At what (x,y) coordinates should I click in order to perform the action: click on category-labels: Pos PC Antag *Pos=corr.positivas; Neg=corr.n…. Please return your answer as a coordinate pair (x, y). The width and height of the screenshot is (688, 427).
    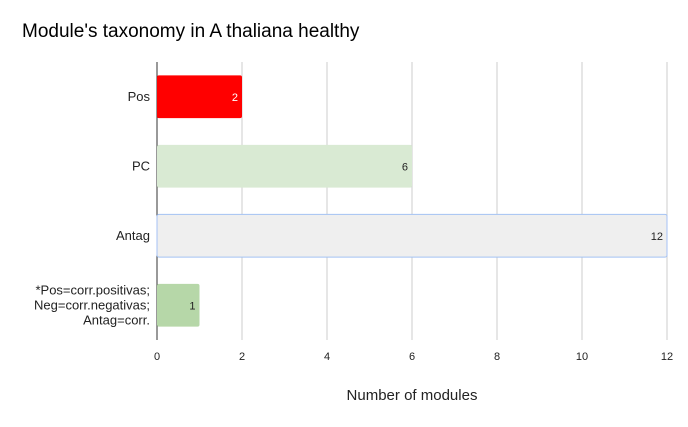
    Looking at the image, I should click on (92, 208).